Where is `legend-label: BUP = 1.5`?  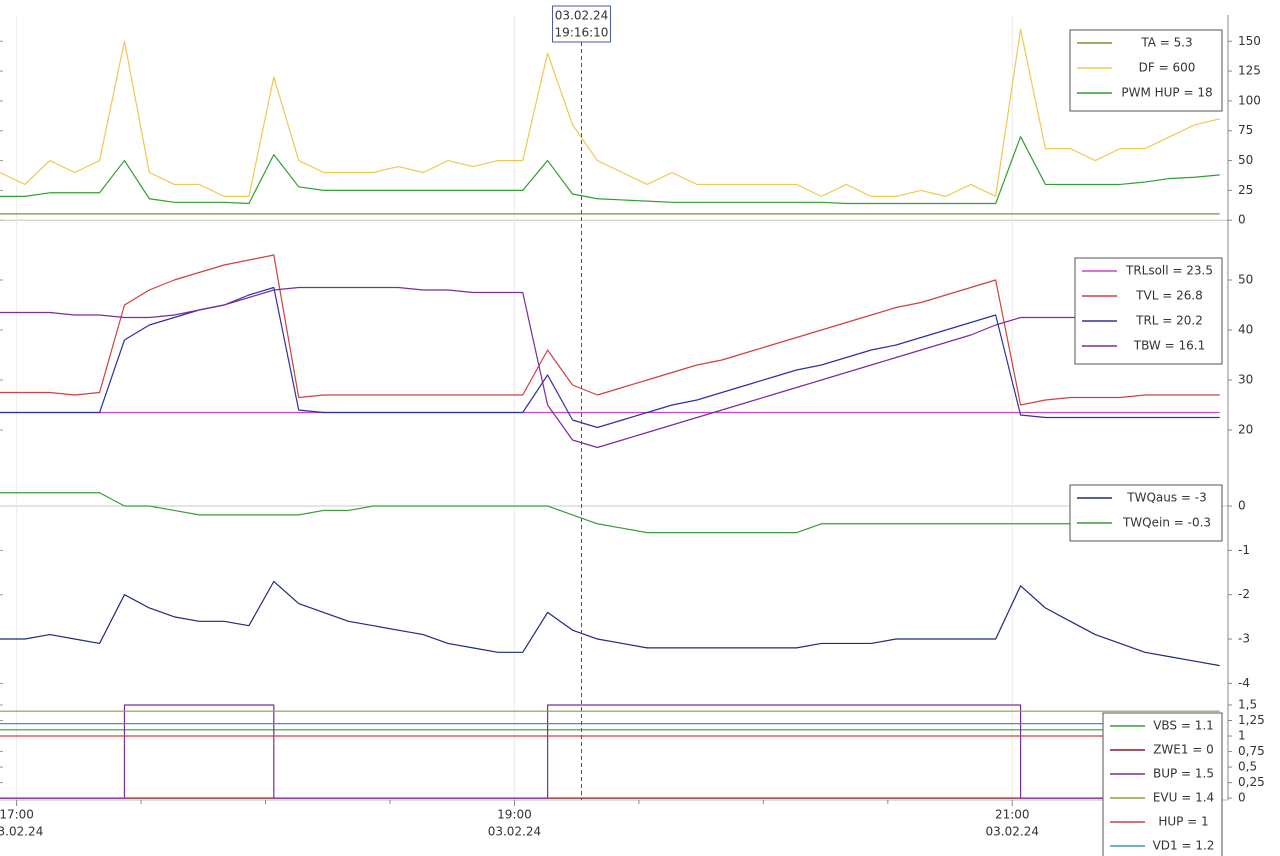
legend-label: BUP = 1.5 is located at coordinates (1183, 774).